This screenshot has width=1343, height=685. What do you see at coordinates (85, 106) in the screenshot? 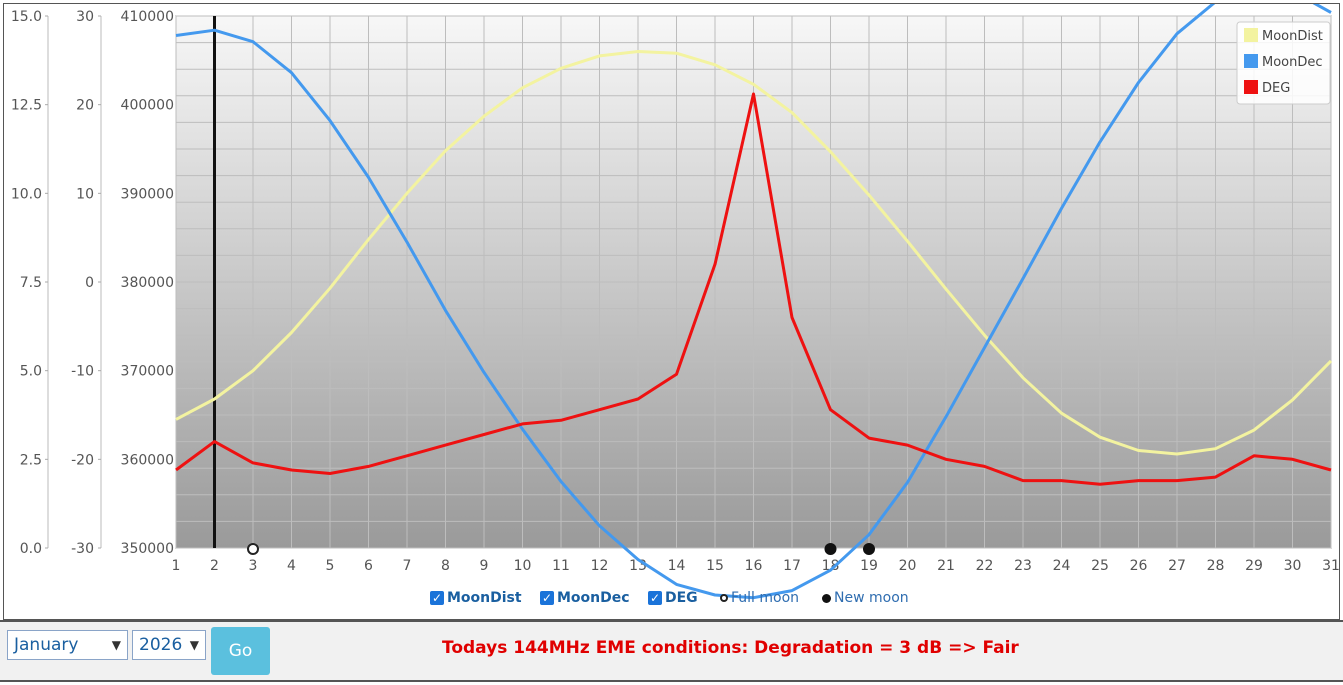
I see `y-tick-label-dec: 20` at bounding box center [85, 106].